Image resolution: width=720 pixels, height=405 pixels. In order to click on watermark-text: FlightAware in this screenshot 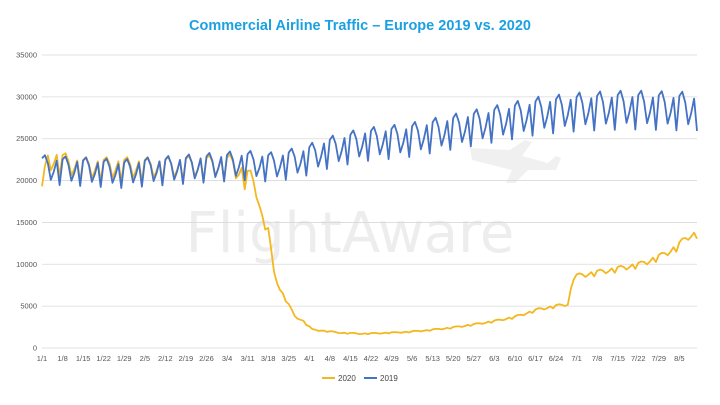, I will do `click(350, 233)`.